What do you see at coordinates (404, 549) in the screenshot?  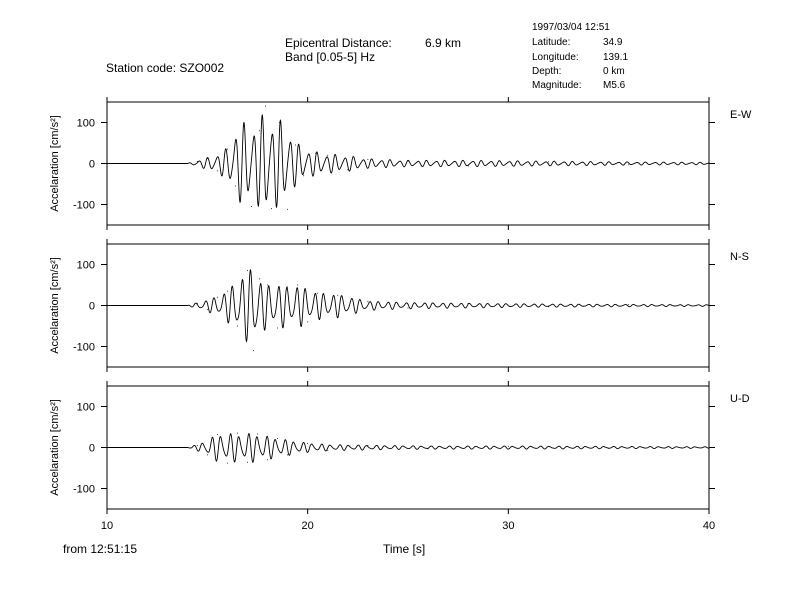 I see `x-axis-label: Time [s]` at bounding box center [404, 549].